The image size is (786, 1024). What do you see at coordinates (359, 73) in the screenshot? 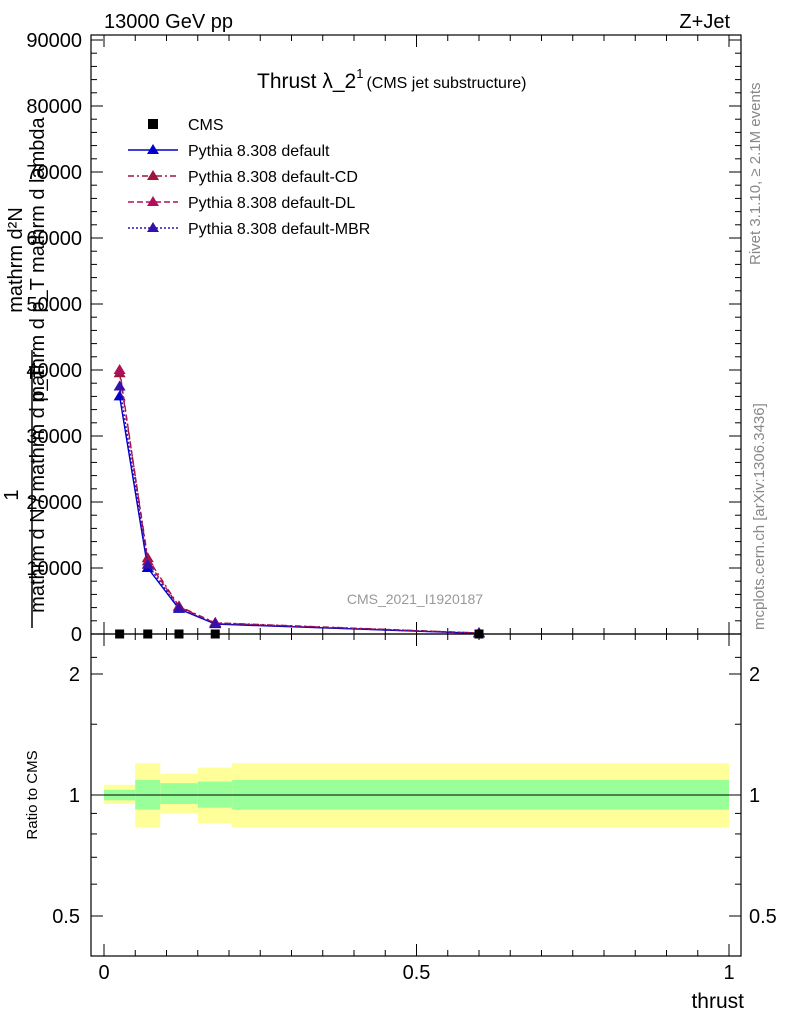
I see `plot-title-sup: 1` at bounding box center [359, 73].